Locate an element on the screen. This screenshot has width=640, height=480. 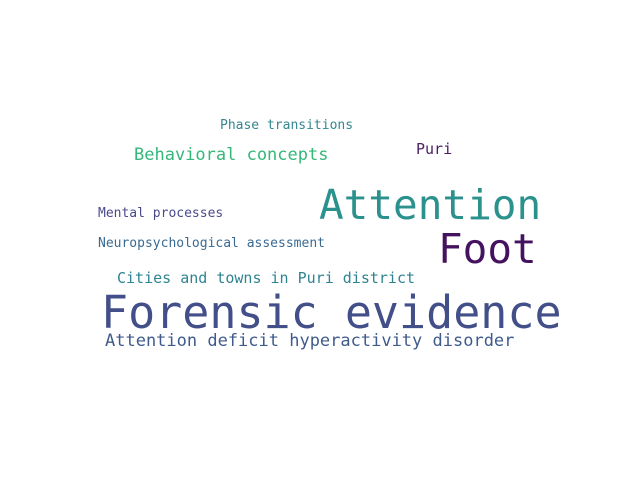
word-forensic-evidence: Forensic evidence is located at coordinates (331, 312).